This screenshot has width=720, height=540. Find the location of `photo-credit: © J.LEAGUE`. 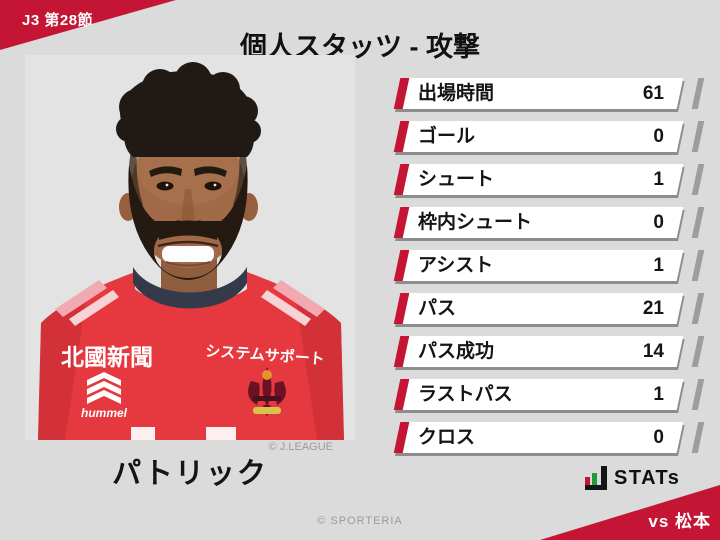

photo-credit: © J.LEAGUE is located at coordinates (300, 447).